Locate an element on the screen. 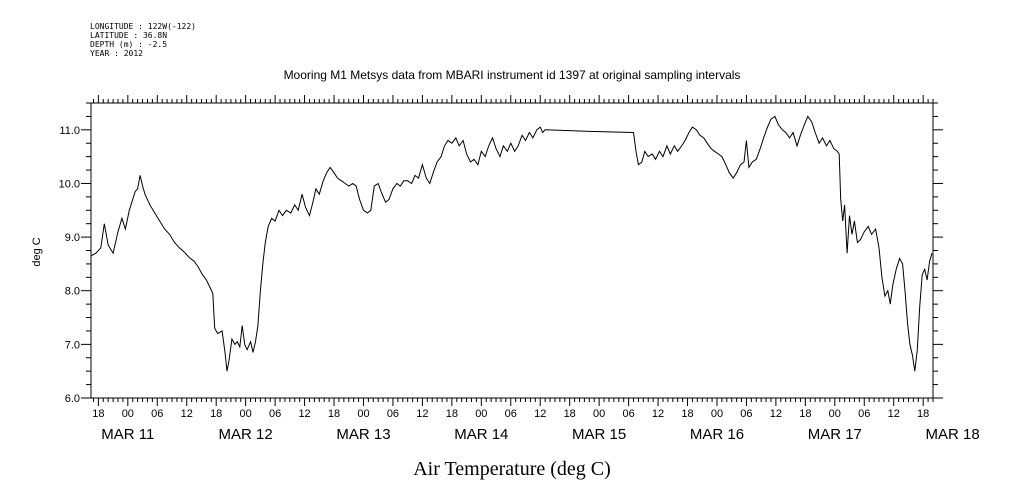 The height and width of the screenshot is (504, 1009). x-day-label: MAR 11 is located at coordinates (127, 434).